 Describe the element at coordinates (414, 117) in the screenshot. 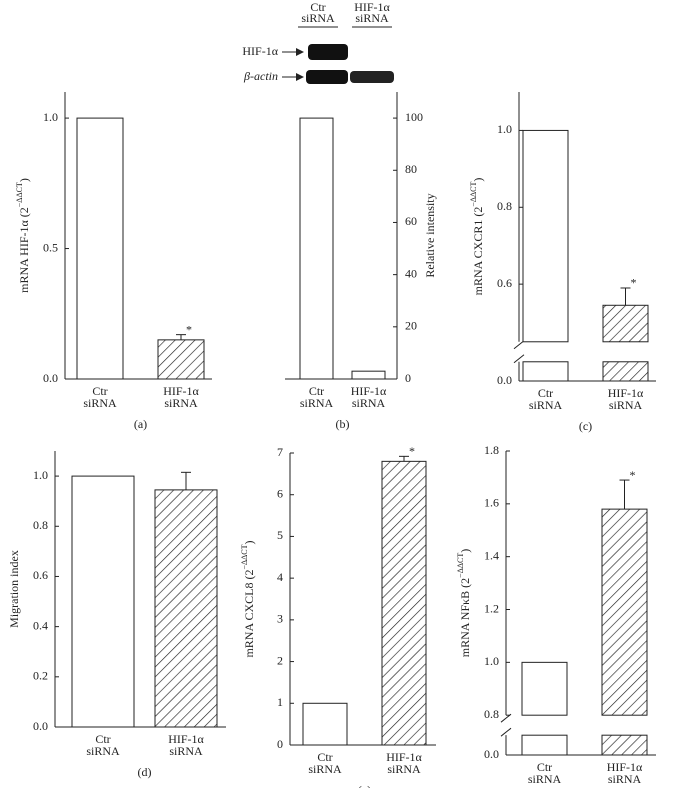

I see `y-tick-label: 100` at that location.